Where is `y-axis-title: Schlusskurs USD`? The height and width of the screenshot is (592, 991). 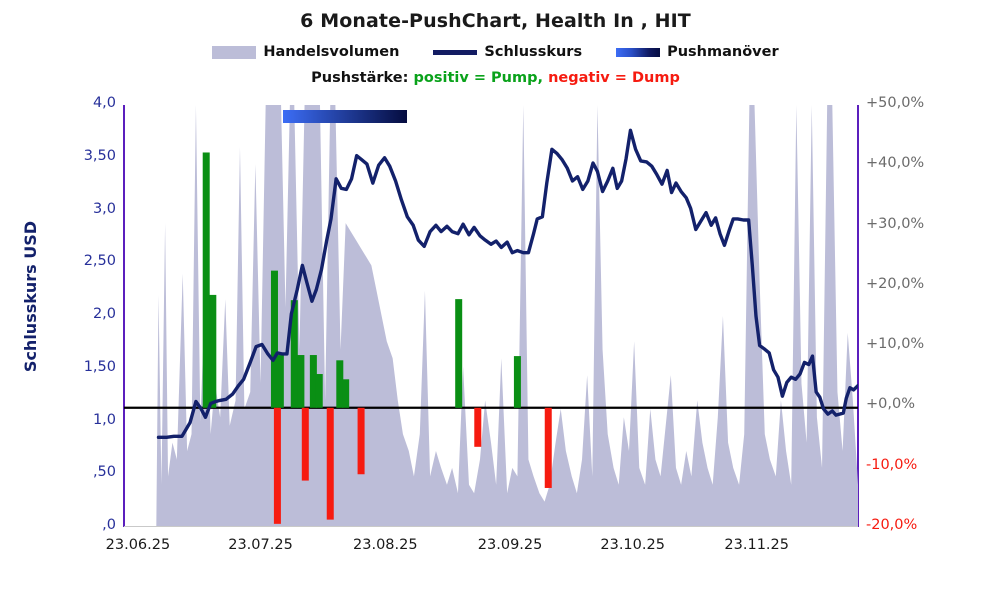 y-axis-title: Schlusskurs USD is located at coordinates (31, 296).